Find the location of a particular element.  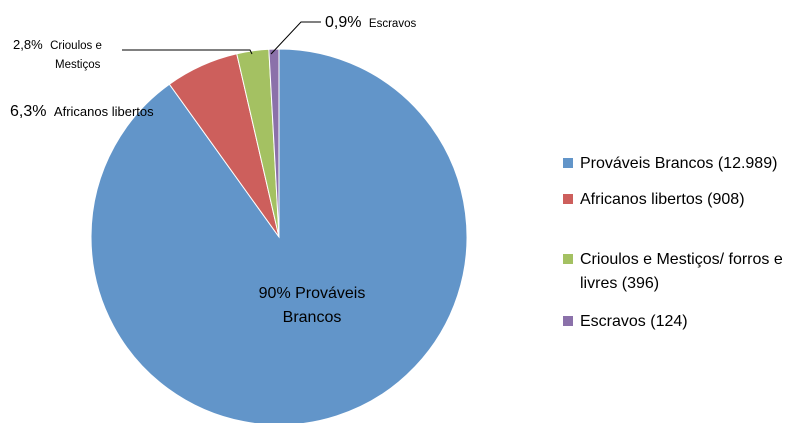

leader-line-crioulos is located at coordinates (187, 52).